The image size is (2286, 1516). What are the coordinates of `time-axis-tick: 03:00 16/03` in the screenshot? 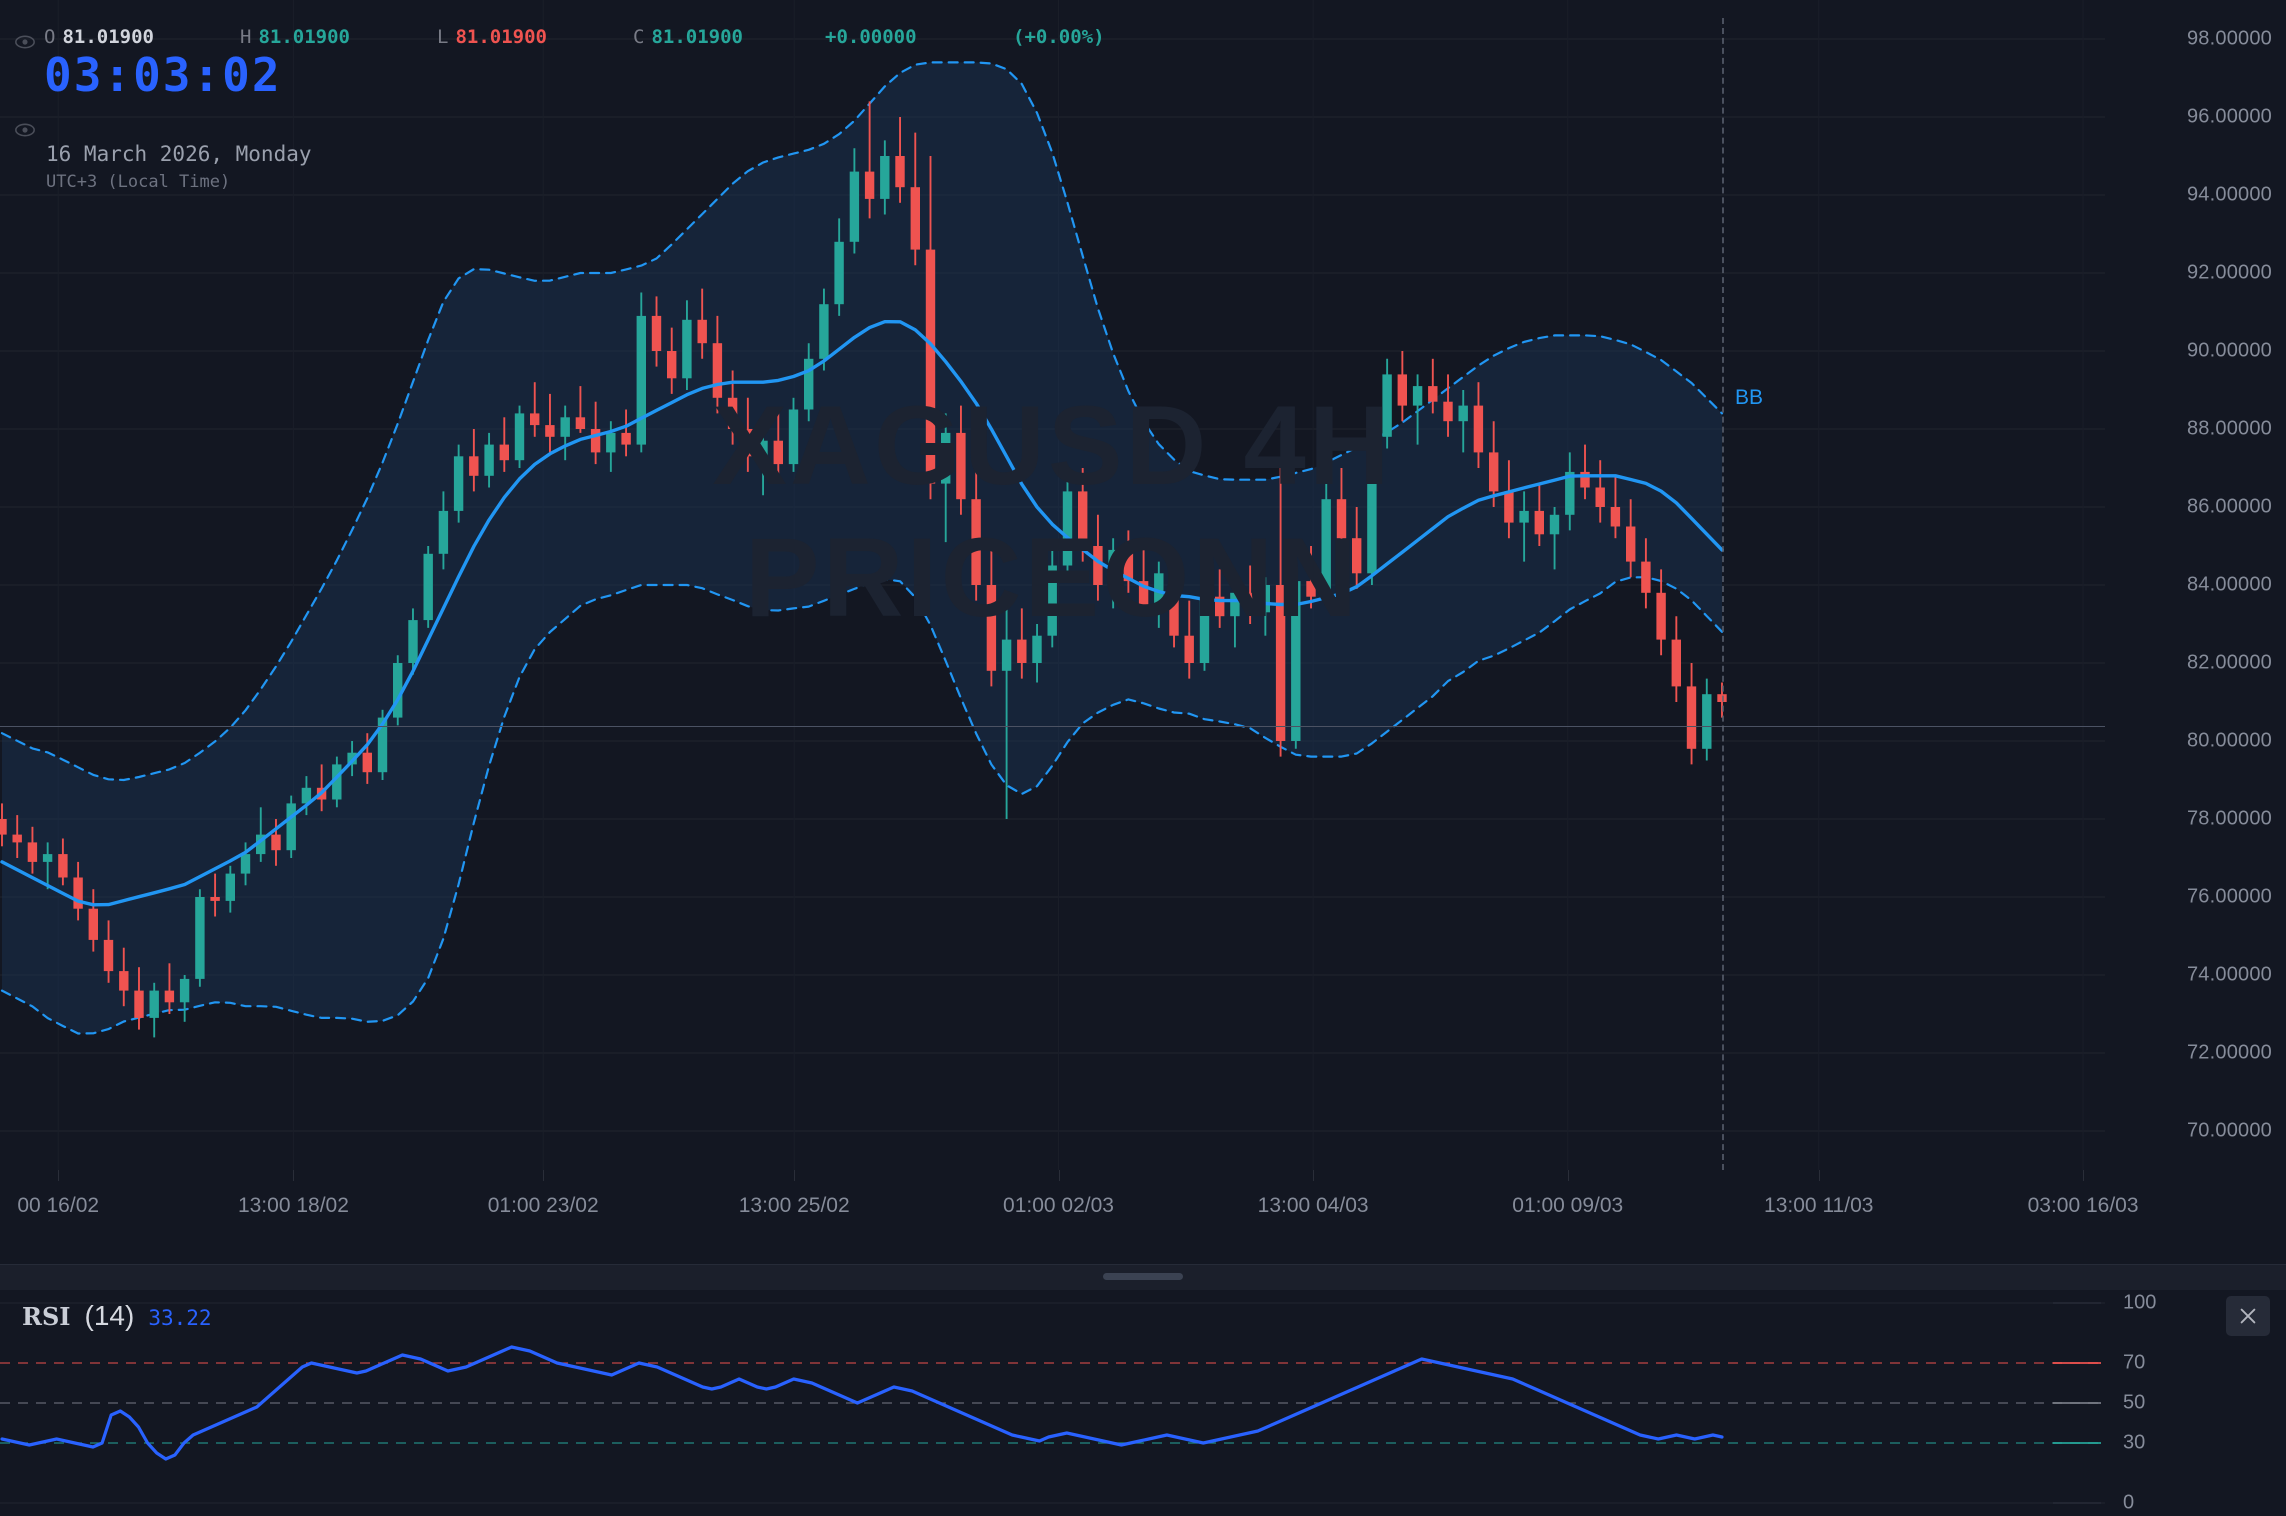 It's located at (2083, 1205).